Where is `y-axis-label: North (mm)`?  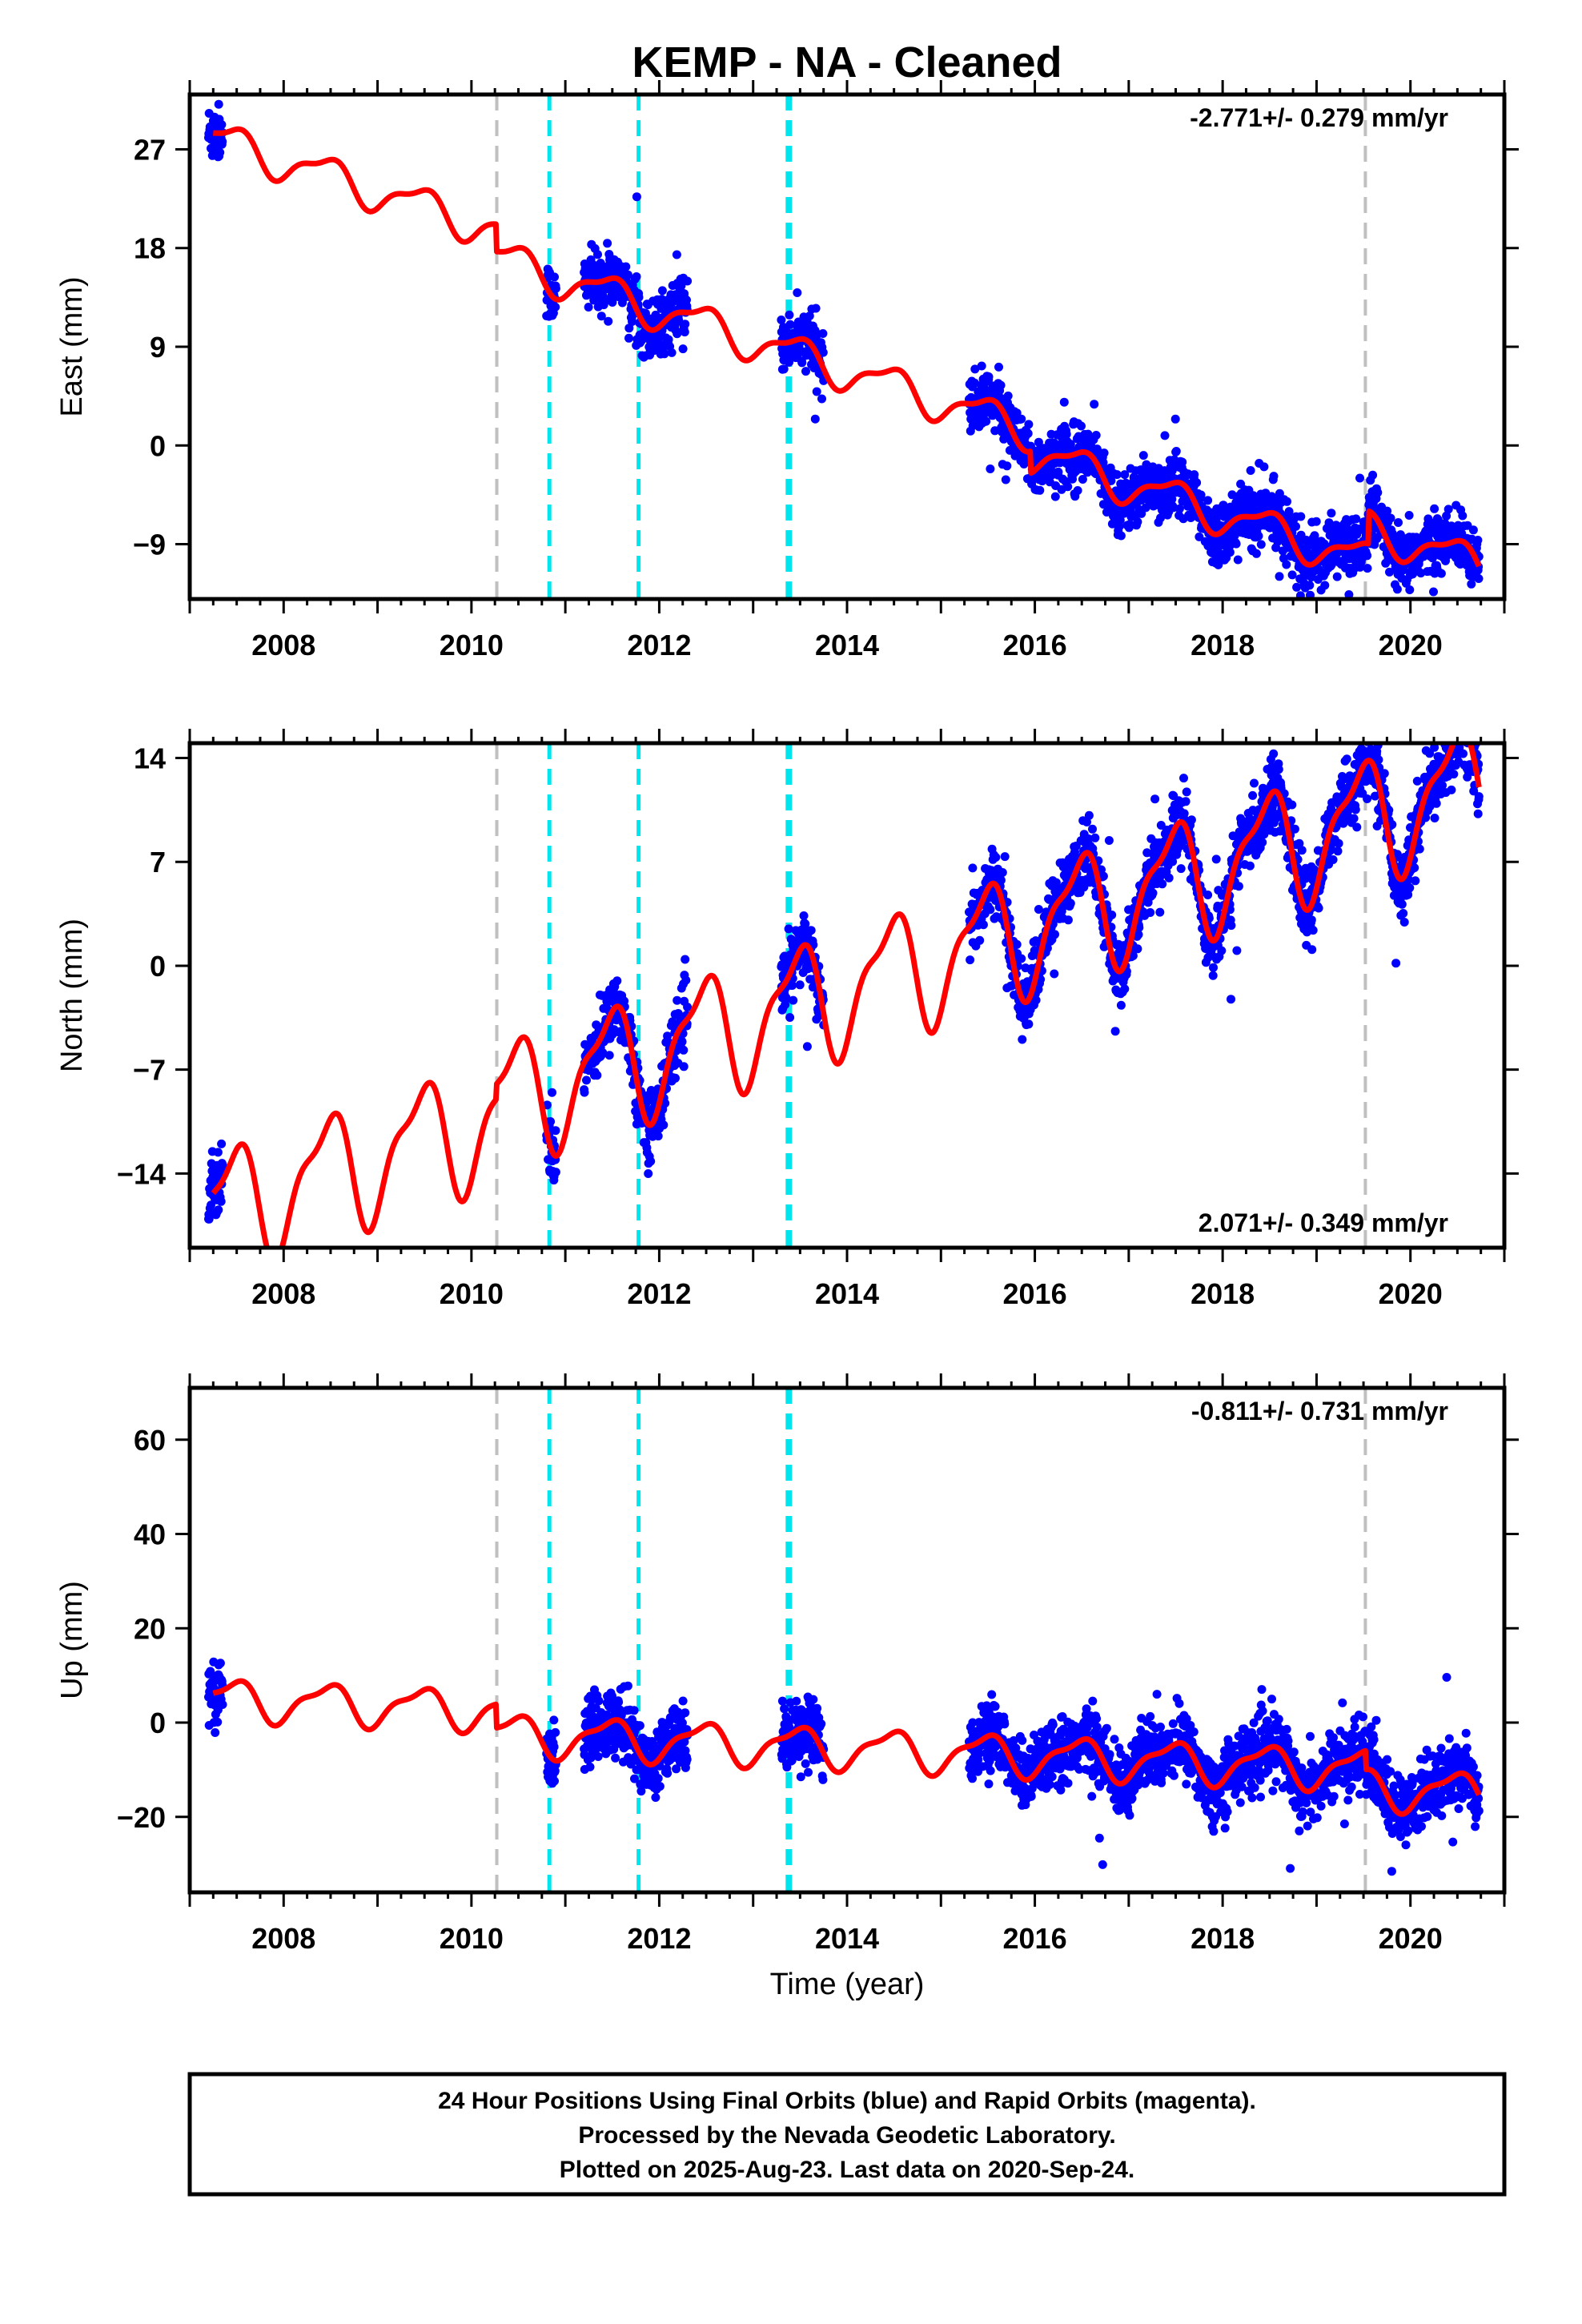 y-axis-label: North (mm) is located at coordinates (72, 995).